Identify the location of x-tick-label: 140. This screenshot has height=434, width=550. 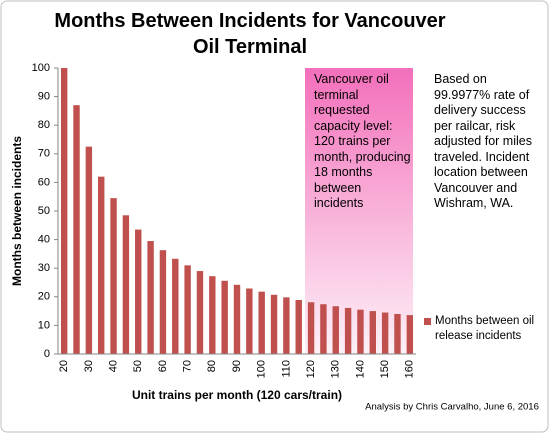
(360, 369).